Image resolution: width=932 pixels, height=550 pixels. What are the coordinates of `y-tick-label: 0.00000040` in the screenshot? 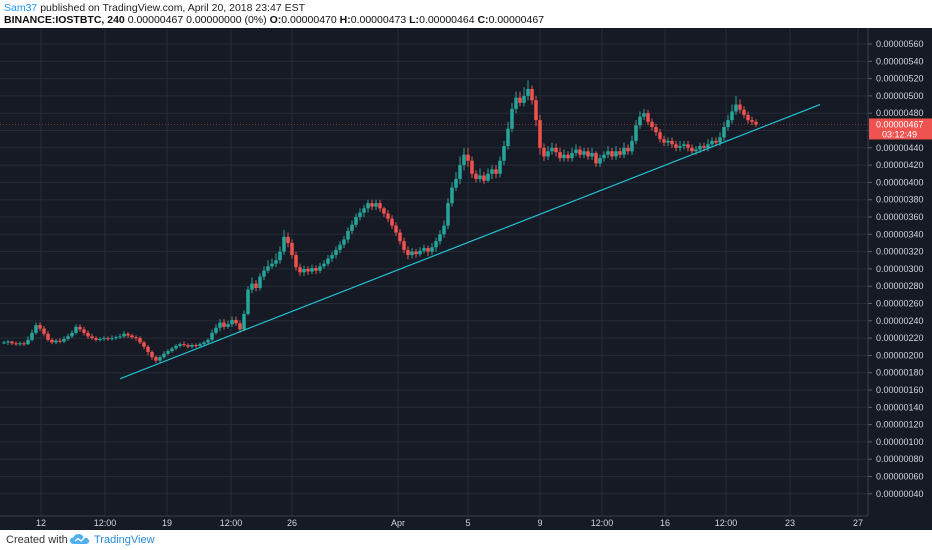 It's located at (900, 494).